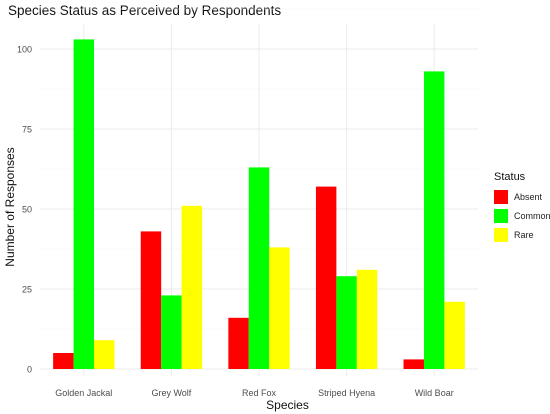 The image size is (550, 414). I want to click on bar-absent-golden-jackal, so click(63, 361).